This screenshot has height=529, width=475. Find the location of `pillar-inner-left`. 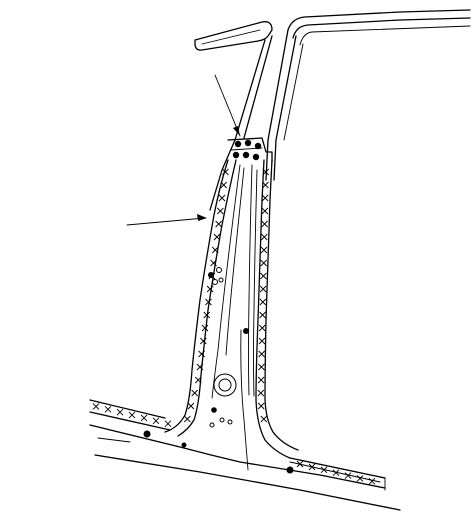

pillar-inner-left is located at coordinates (228, 281).